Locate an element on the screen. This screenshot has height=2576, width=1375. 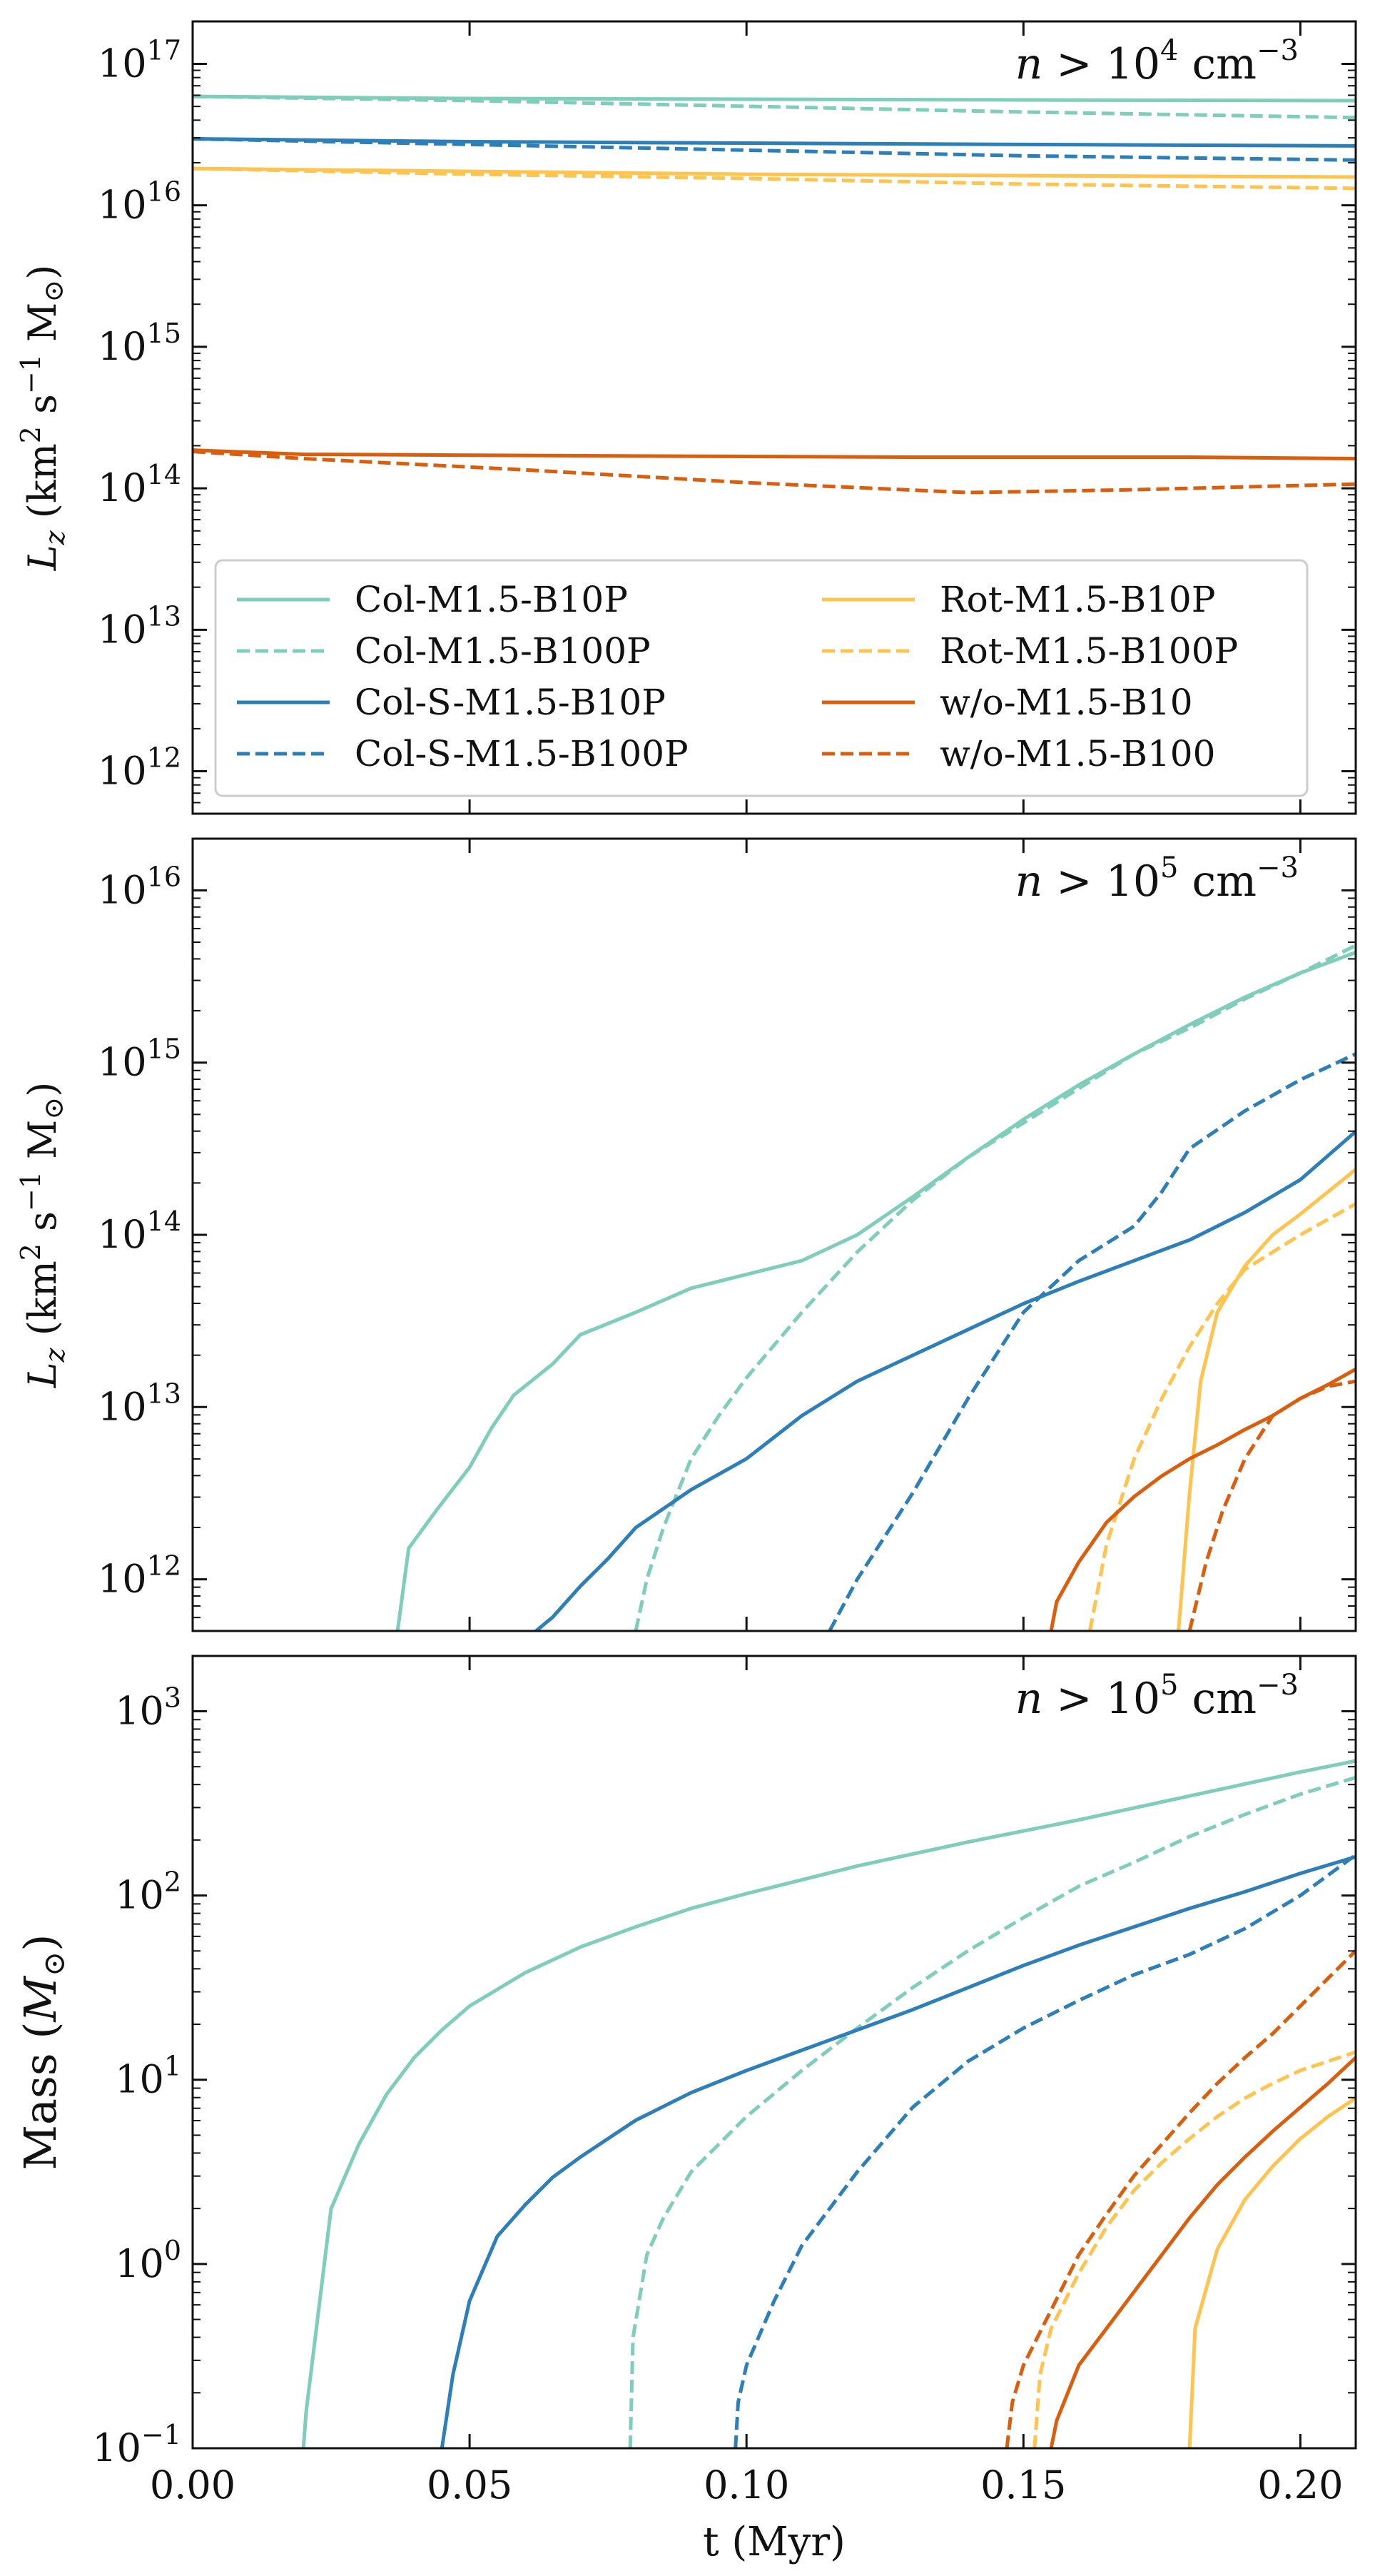
series-group is located at coordinates (775, 294).